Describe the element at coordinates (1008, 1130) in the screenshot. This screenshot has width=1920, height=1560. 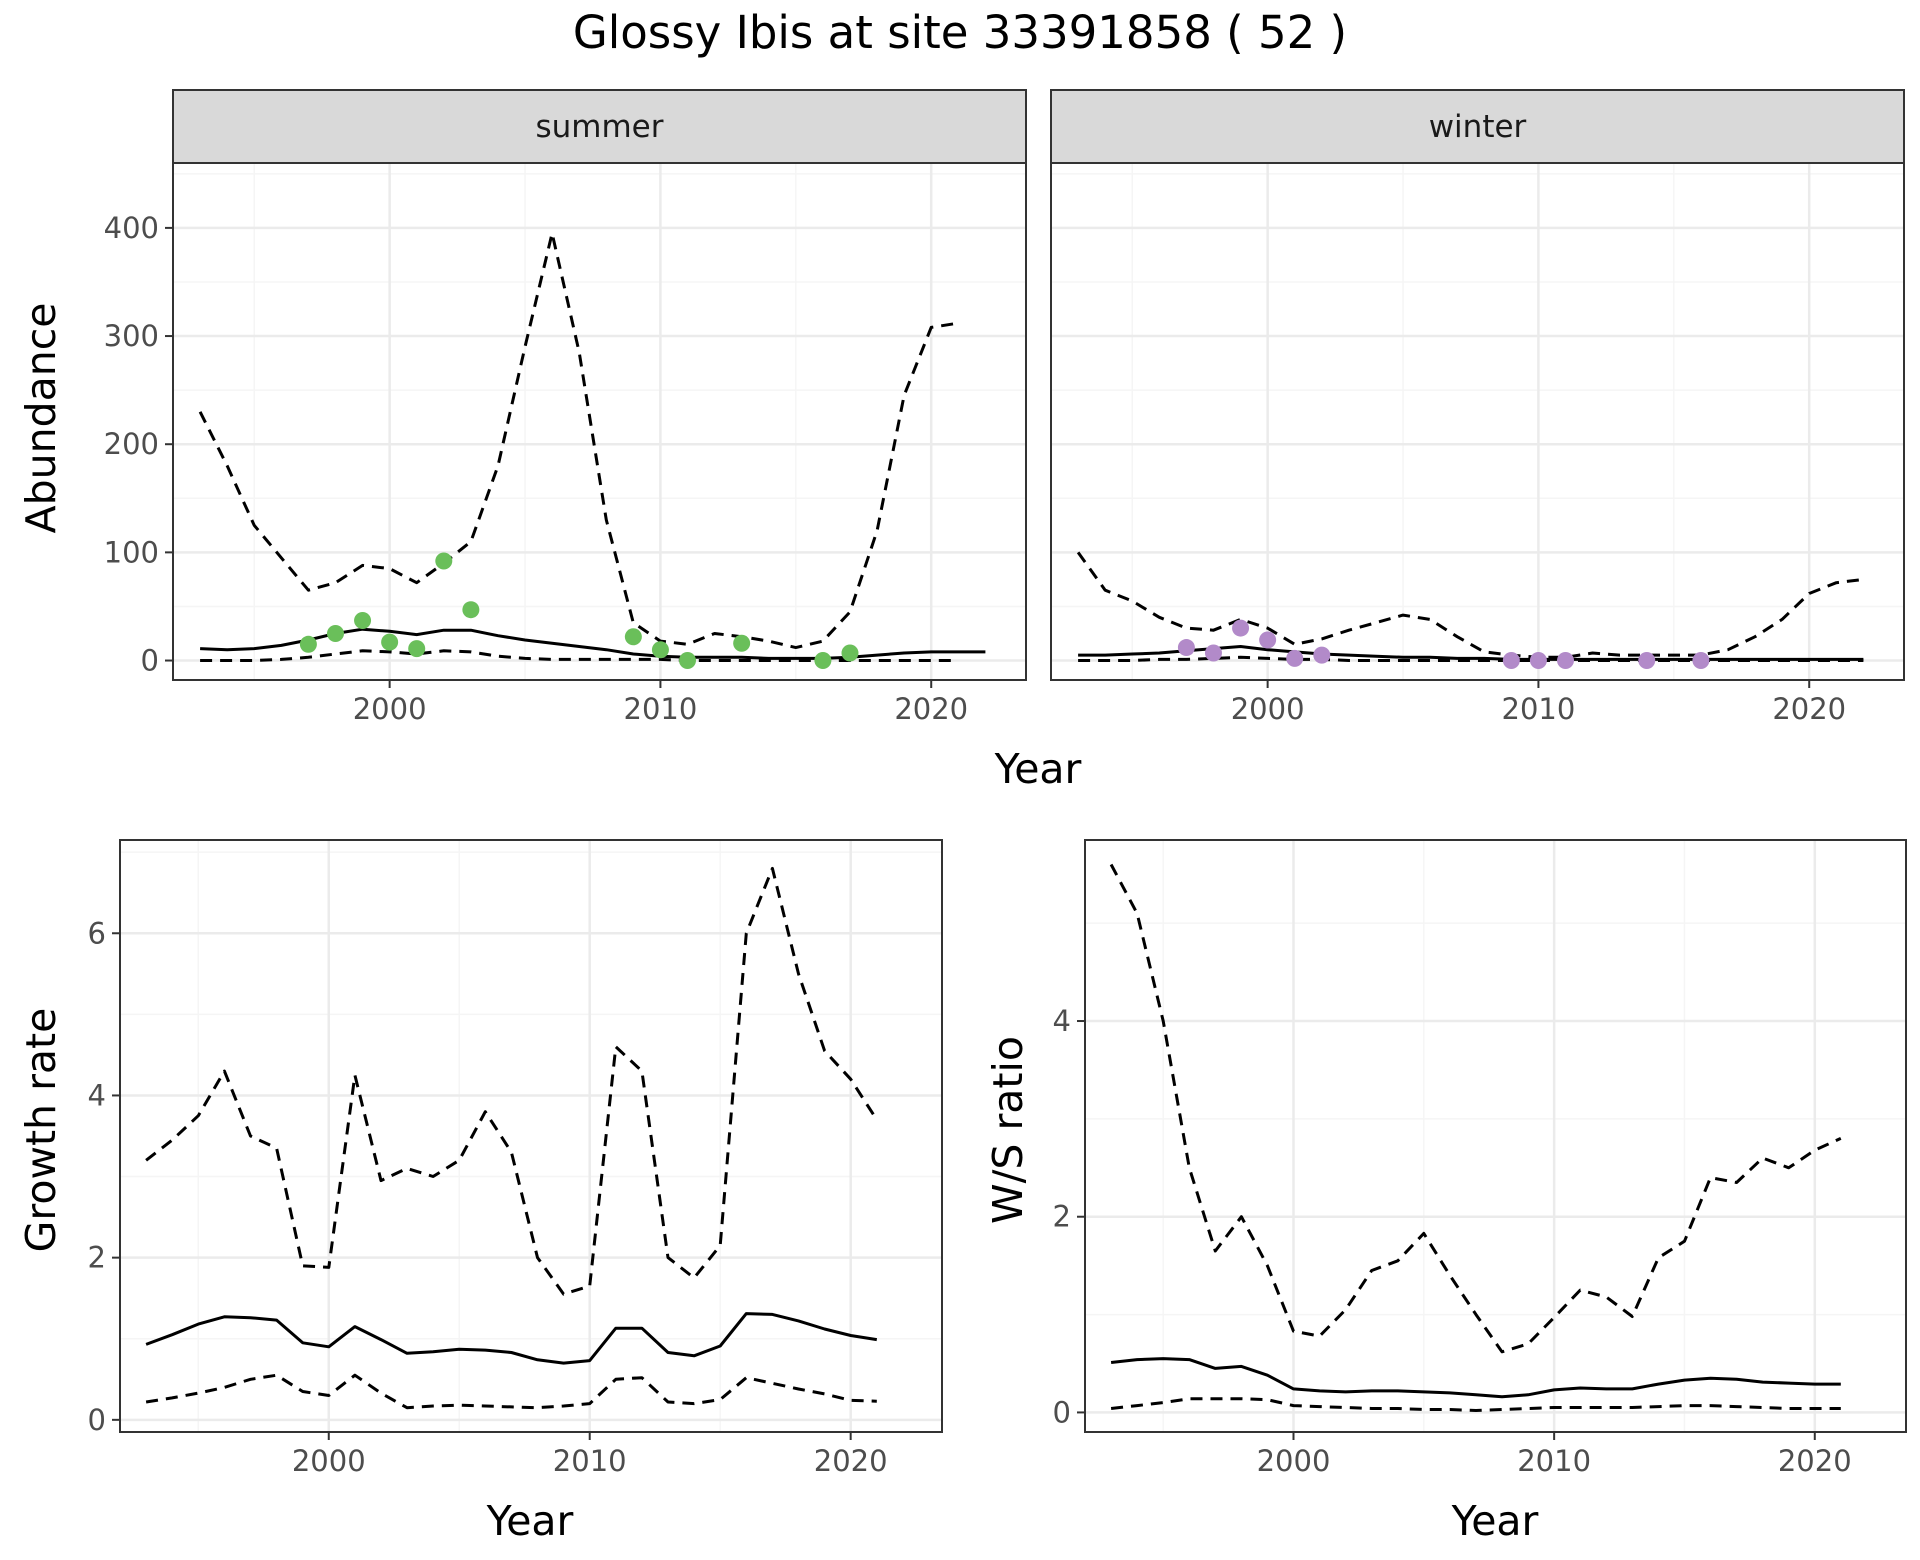
I see `ratio-y-axis-title: W/S ratio` at that location.